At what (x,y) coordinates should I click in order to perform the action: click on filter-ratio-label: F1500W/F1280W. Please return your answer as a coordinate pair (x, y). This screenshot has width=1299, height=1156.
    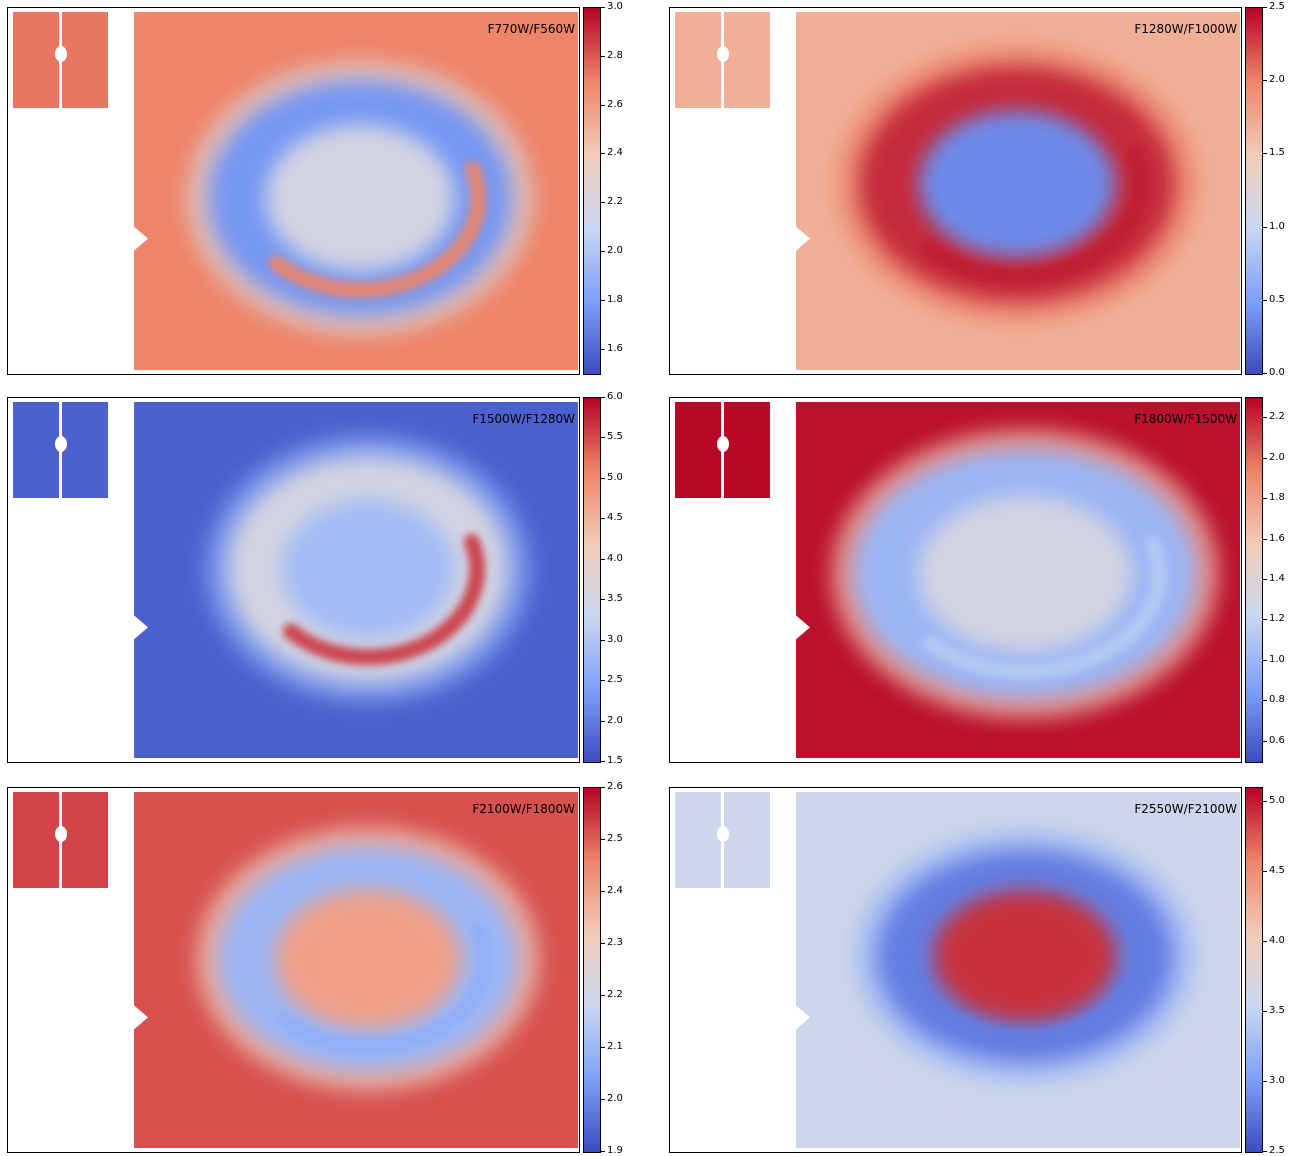
    Looking at the image, I should click on (523, 419).